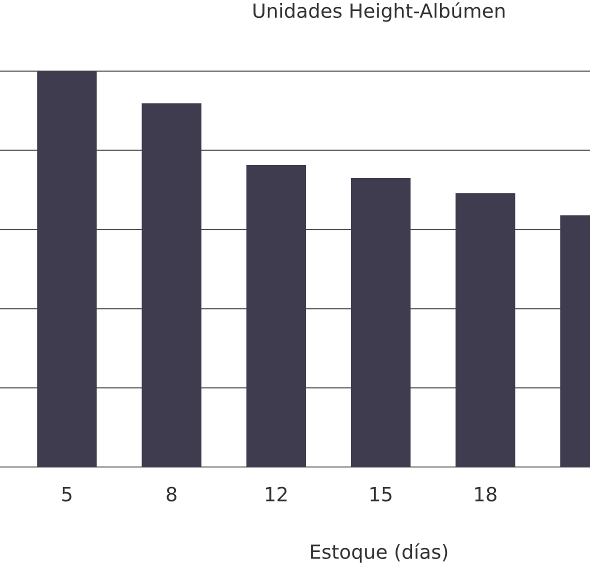  Describe the element at coordinates (276, 494) in the screenshot. I see `x-tick-label: 12` at that location.